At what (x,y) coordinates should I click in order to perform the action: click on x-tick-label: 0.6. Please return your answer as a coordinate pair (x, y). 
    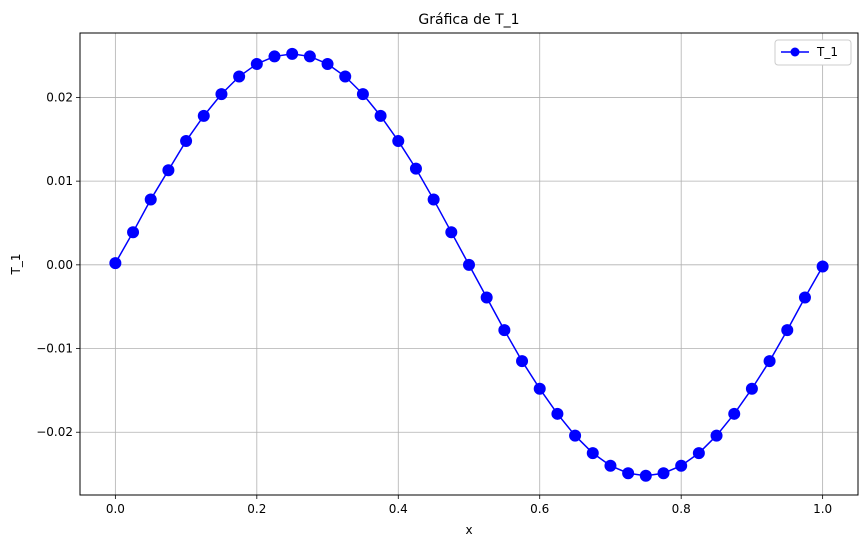
    Looking at the image, I should click on (539, 509).